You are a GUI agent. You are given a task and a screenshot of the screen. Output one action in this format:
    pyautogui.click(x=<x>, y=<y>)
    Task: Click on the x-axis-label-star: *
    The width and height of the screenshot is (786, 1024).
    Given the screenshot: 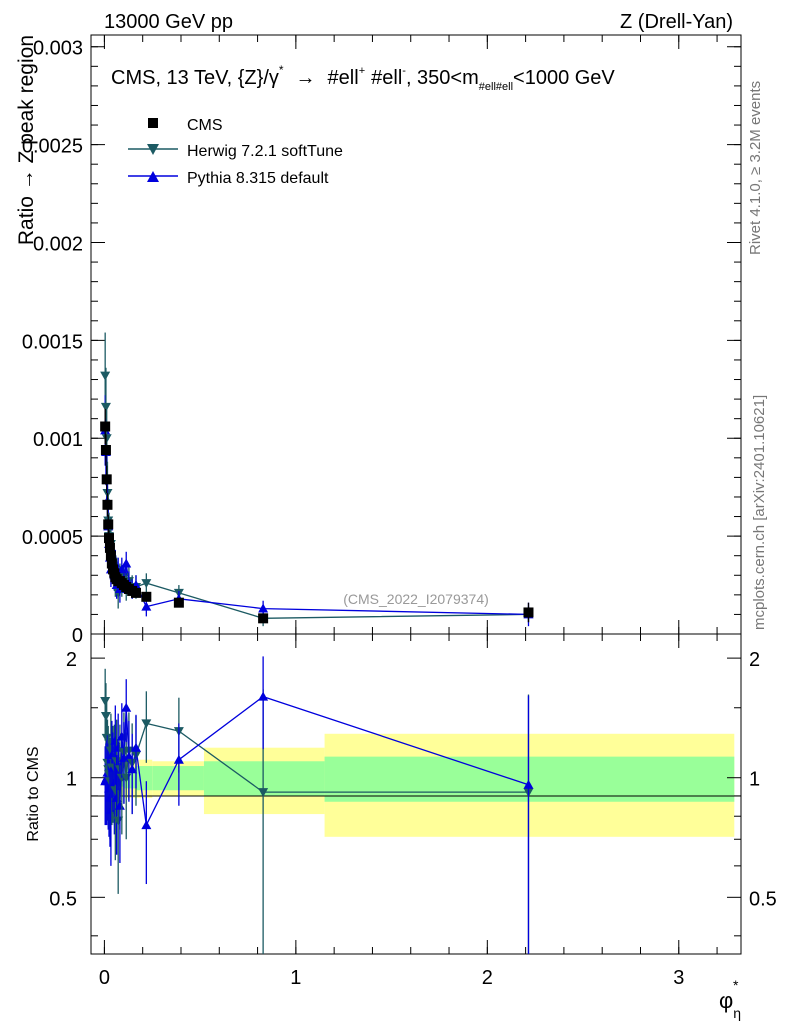 What is the action you would take?
    pyautogui.click(x=736, y=985)
    